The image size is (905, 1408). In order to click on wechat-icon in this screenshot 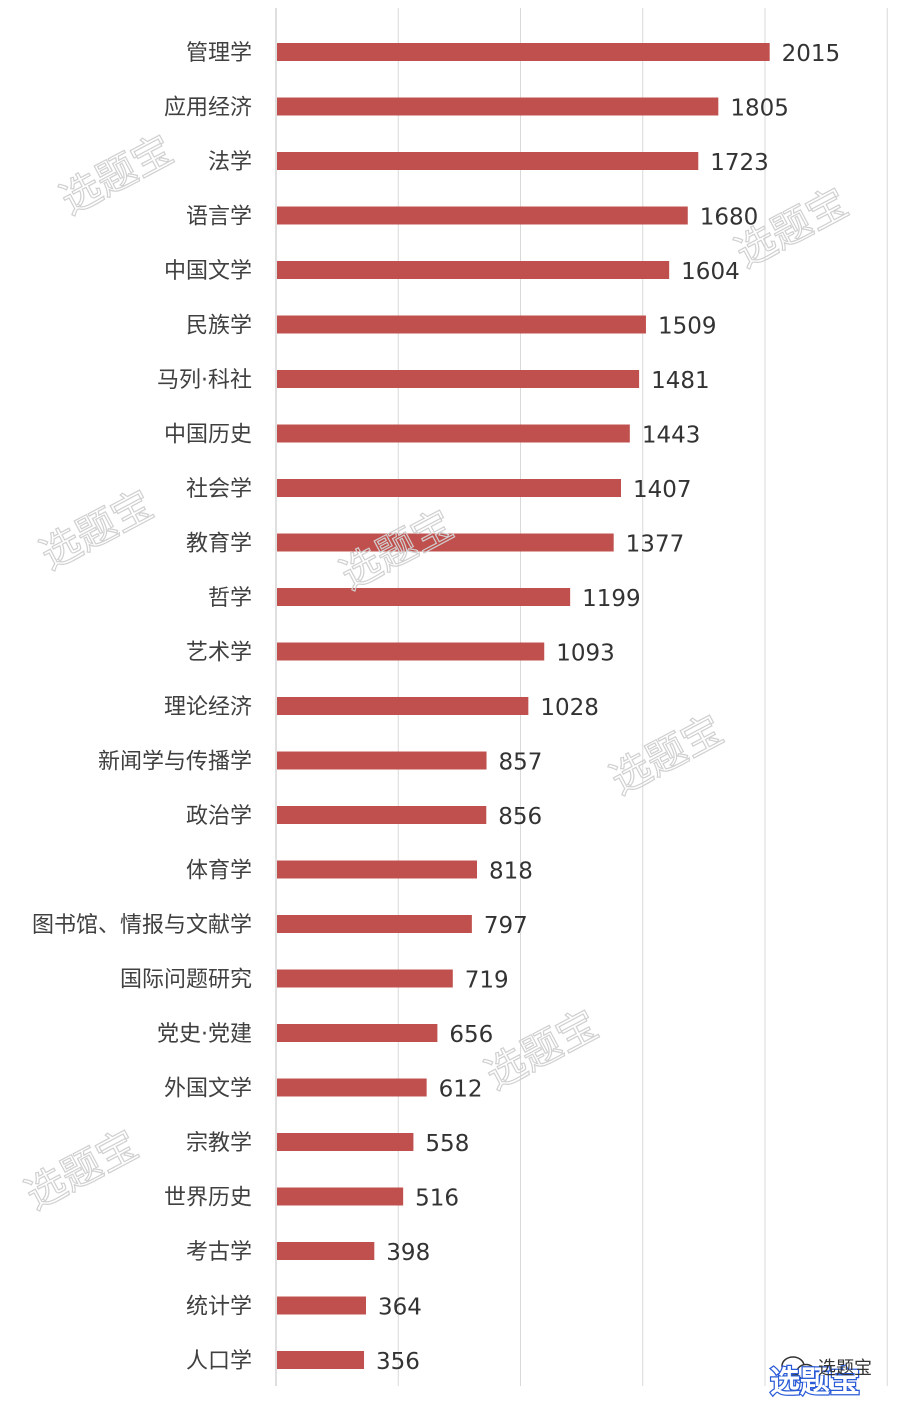, I will do `click(798, 1368)`.